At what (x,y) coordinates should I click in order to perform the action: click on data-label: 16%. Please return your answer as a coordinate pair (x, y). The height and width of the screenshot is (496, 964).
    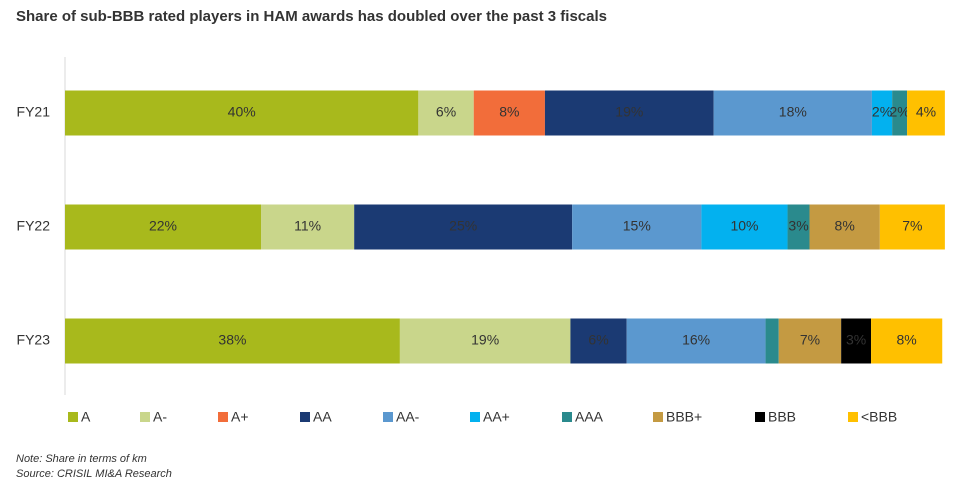
    Looking at the image, I should click on (696, 340).